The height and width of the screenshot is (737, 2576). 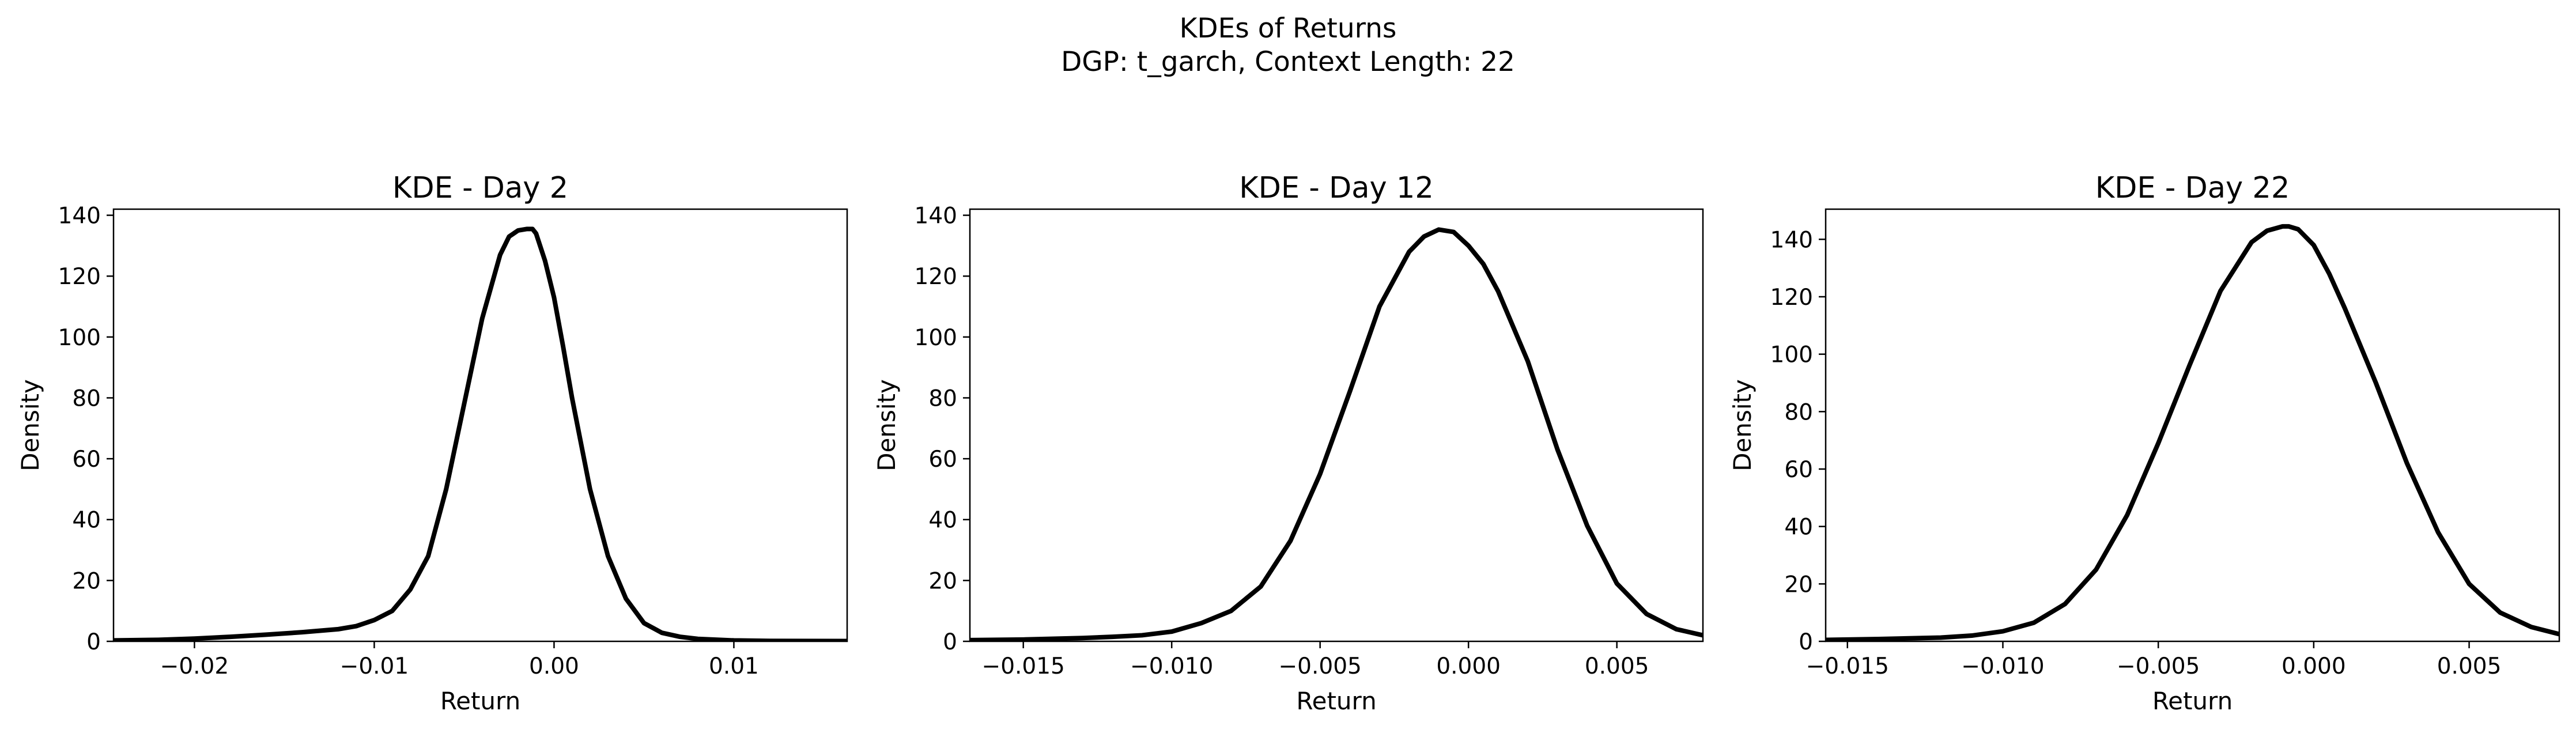 I want to click on x-tick-label: 0.01, so click(x=734, y=666).